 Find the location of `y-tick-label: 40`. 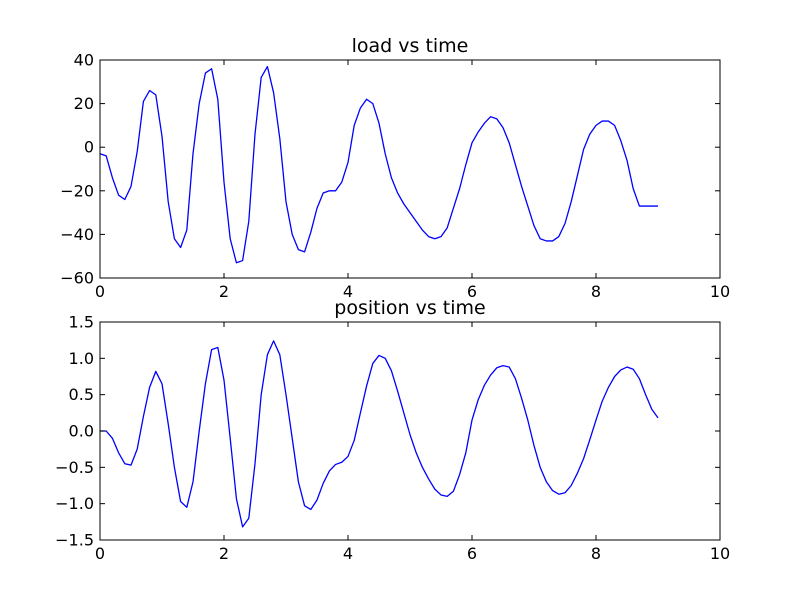

y-tick-label: 40 is located at coordinates (84, 60).